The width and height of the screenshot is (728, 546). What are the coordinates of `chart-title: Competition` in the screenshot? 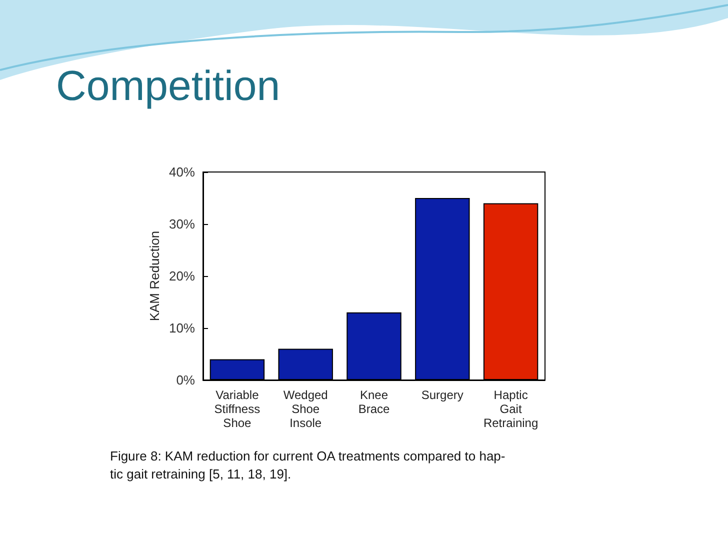 It's located at (168, 86).